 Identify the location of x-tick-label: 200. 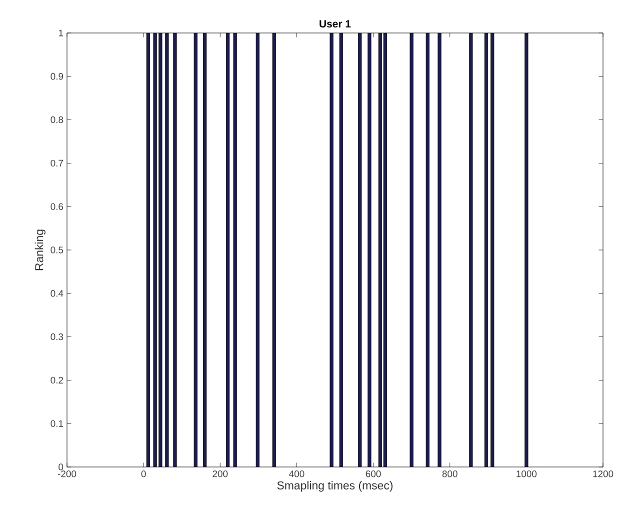
(220, 474).